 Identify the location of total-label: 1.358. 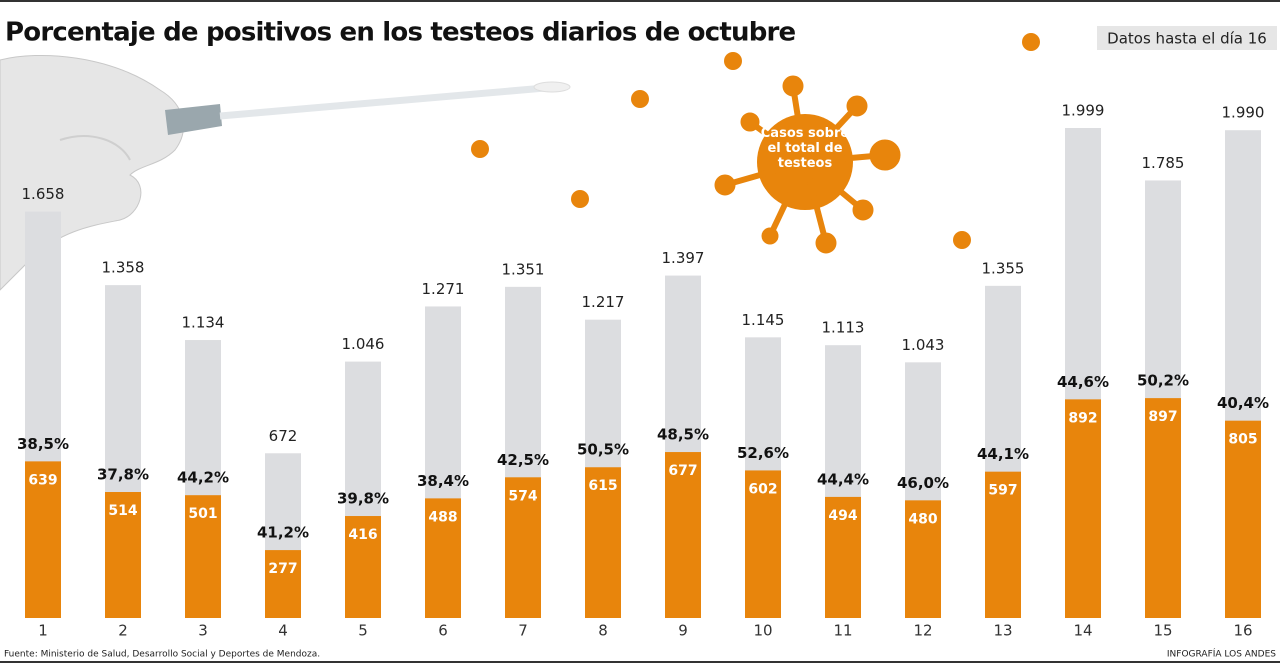
(123, 268).